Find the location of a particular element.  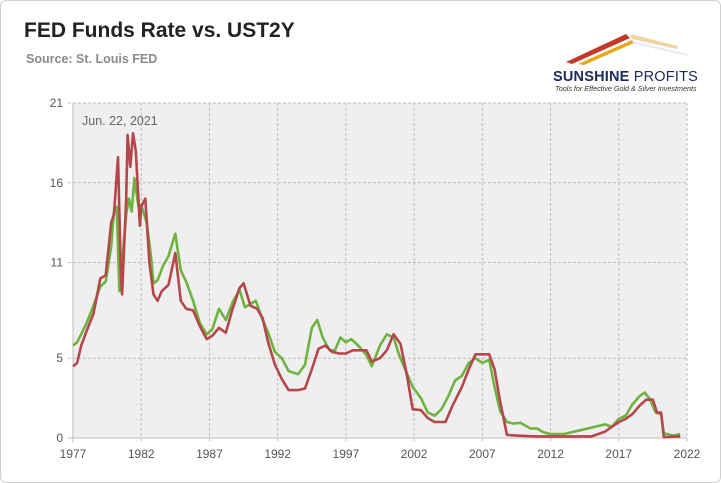

sunshine-profits-logo-icon is located at coordinates (627, 49).